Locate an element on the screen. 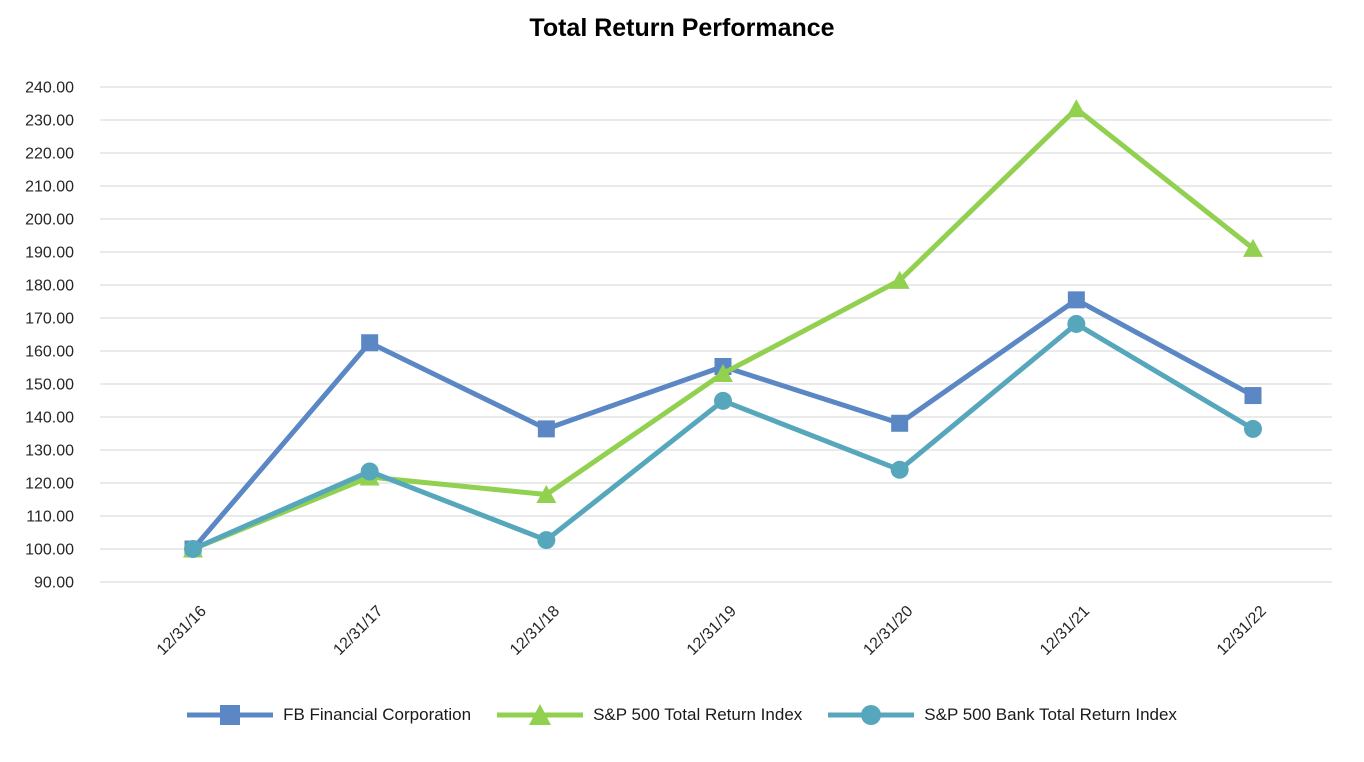  legend-swatch-square-icon is located at coordinates (230, 715).